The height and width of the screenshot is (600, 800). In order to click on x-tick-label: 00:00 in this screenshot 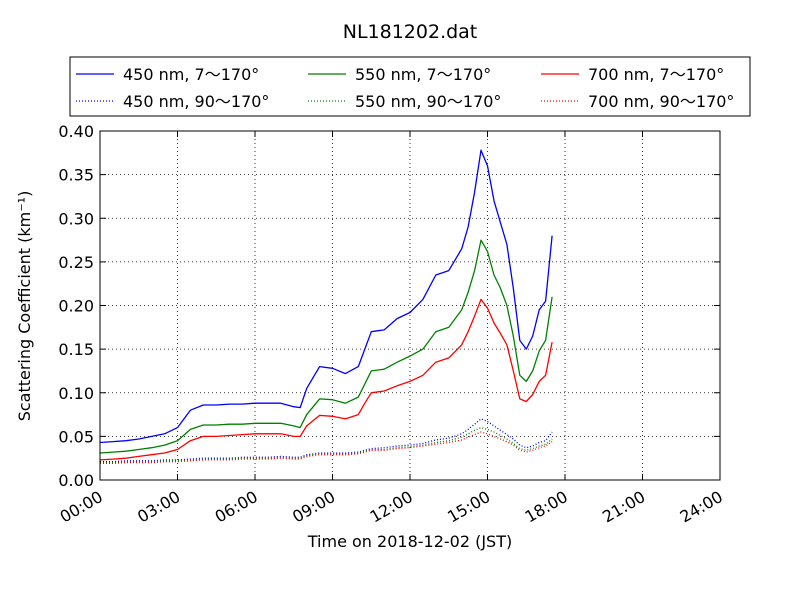, I will do `click(81, 507)`.